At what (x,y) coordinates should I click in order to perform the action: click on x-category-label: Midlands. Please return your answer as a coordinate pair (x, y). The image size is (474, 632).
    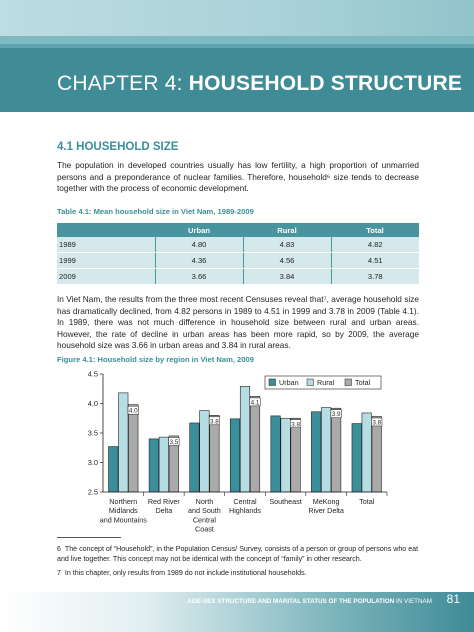
    Looking at the image, I should click on (123, 510).